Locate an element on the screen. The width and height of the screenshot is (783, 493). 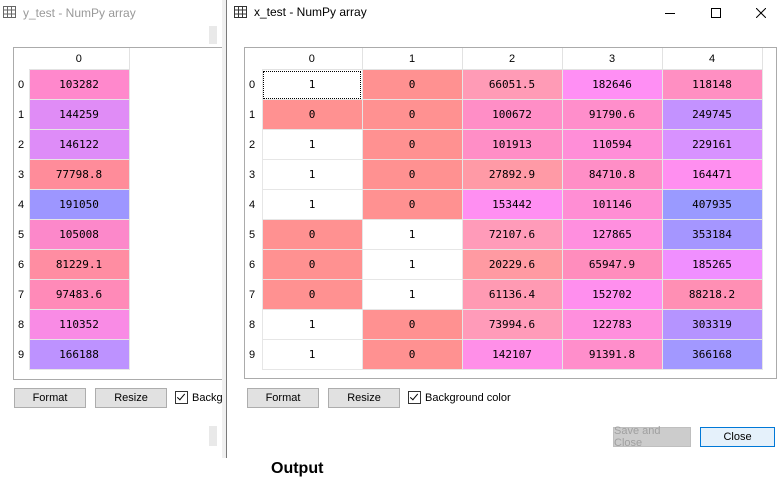
table-cell: 142107 is located at coordinates (512, 354).